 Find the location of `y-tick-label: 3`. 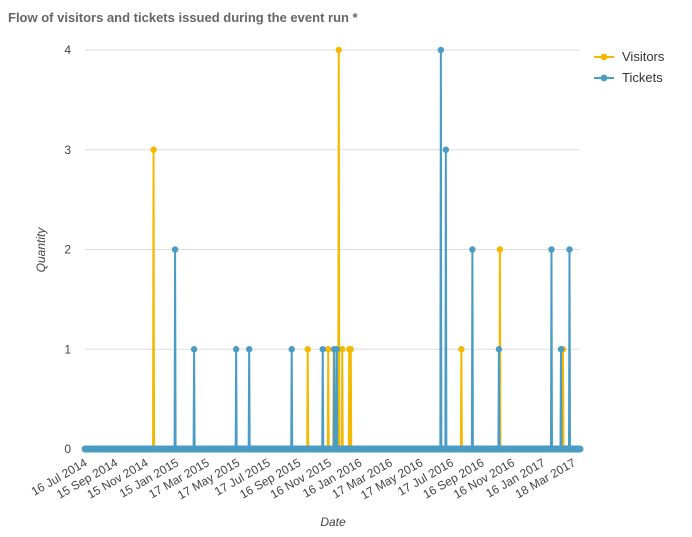

y-tick-label: 3 is located at coordinates (67, 150).